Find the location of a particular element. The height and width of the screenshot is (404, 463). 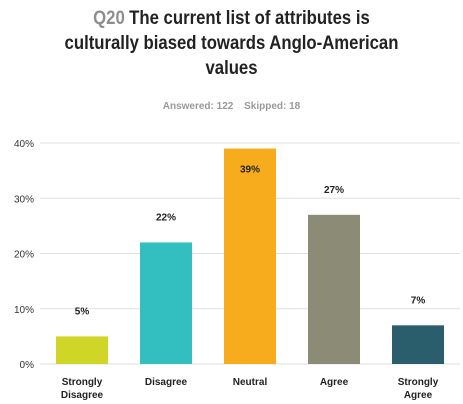

data-label: 7% is located at coordinates (418, 300).